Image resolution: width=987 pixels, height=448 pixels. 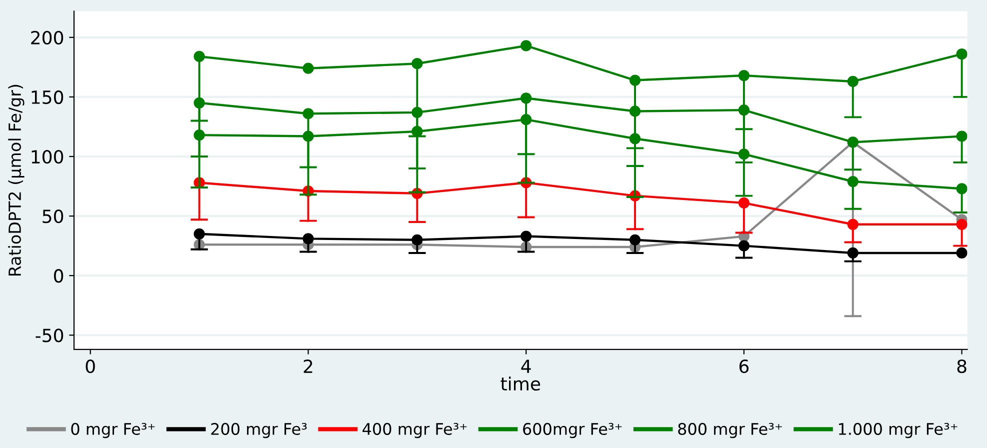 What do you see at coordinates (526, 366) in the screenshot?
I see `x-tick-label: 4` at bounding box center [526, 366].